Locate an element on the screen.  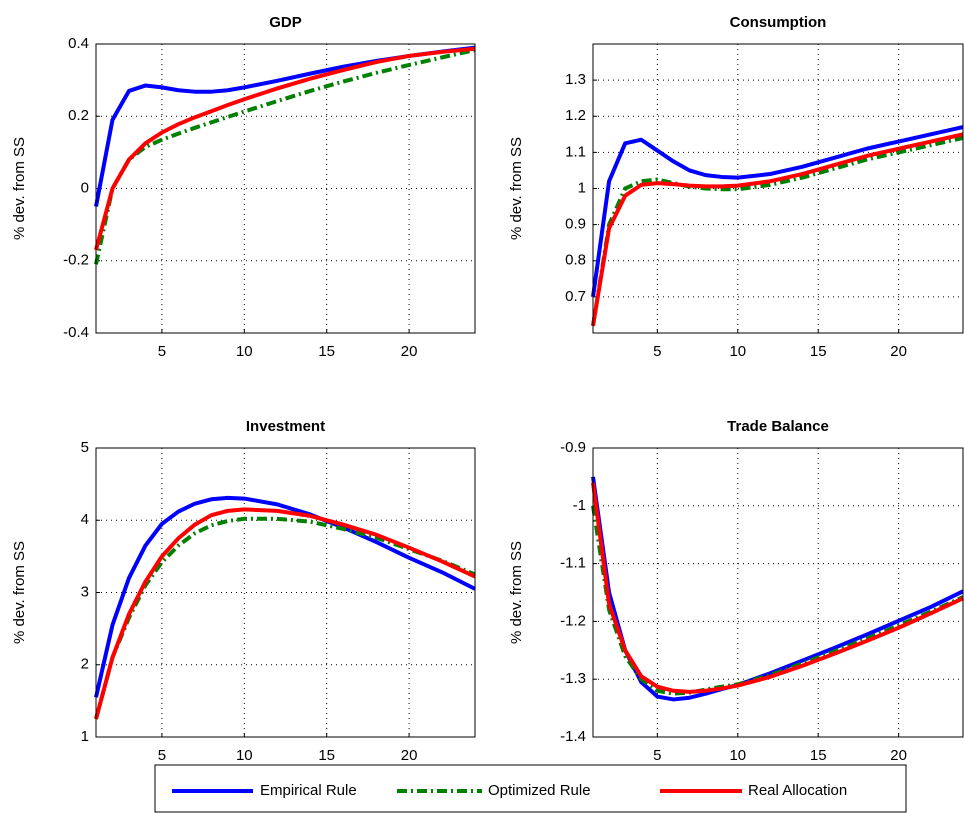
y-tick-label: 0.4 is located at coordinates (78, 43).